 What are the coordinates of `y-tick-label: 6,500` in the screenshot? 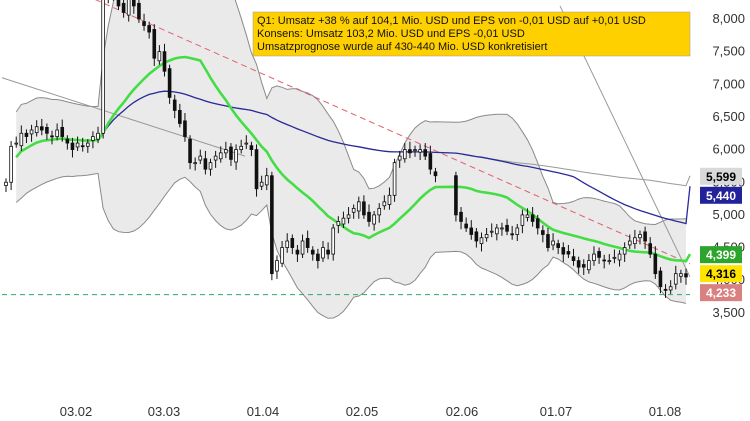 It's located at (728, 116).